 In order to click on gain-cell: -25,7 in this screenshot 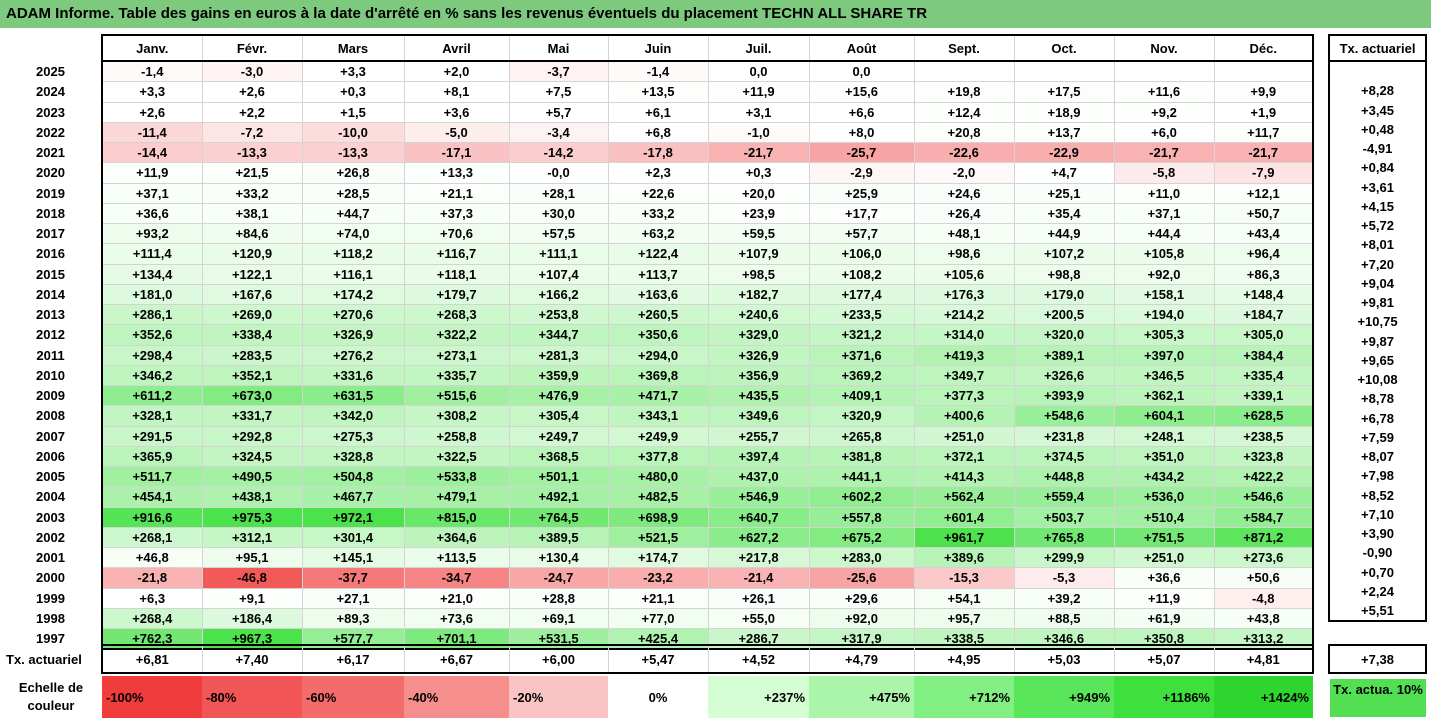, I will do `click(861, 152)`.